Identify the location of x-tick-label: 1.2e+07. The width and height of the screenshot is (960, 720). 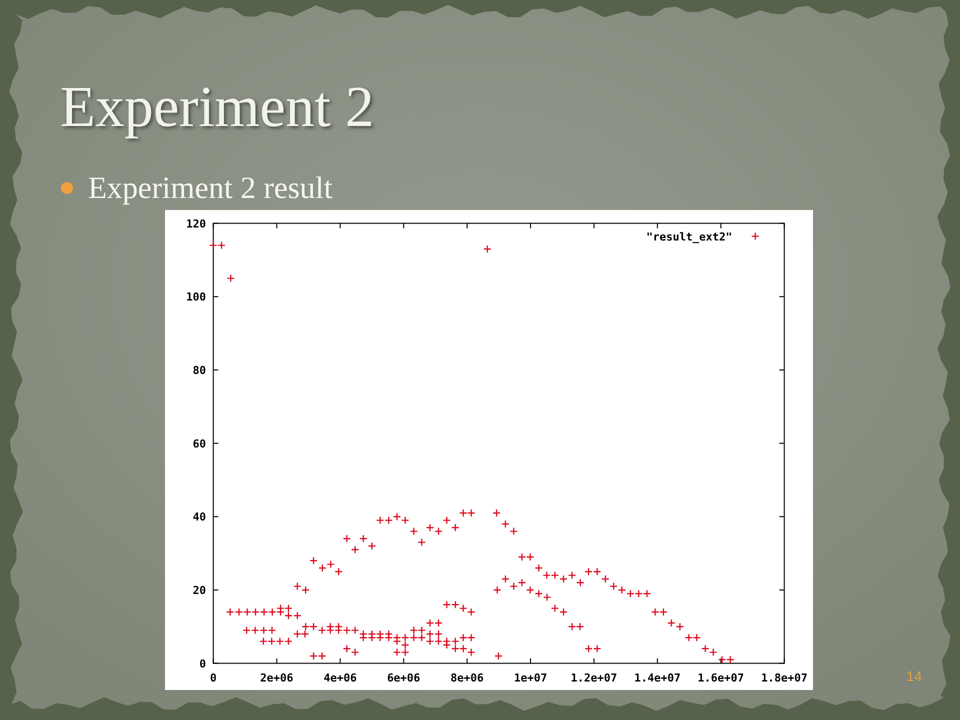
(594, 677).